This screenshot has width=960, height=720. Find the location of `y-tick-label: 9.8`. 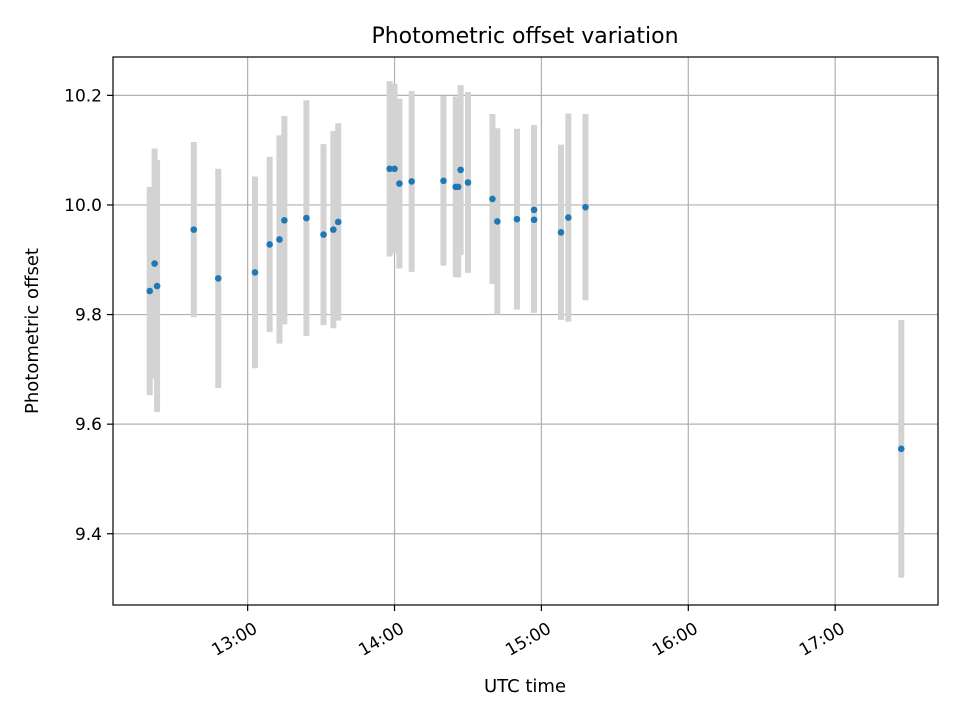

y-tick-label: 9.8 is located at coordinates (88, 316).